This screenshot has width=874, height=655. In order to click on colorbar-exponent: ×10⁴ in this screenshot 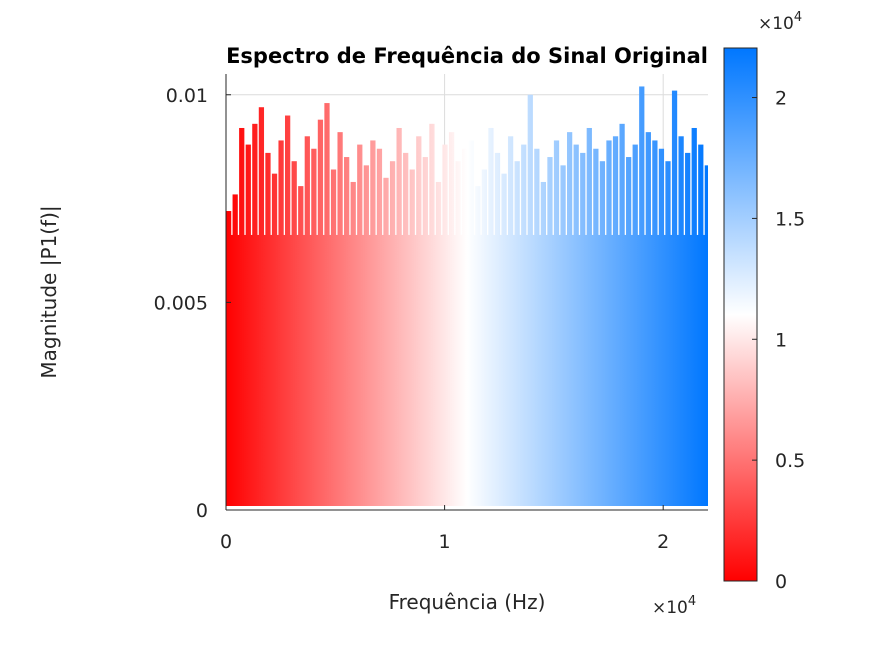, I will do `click(780, 22)`.